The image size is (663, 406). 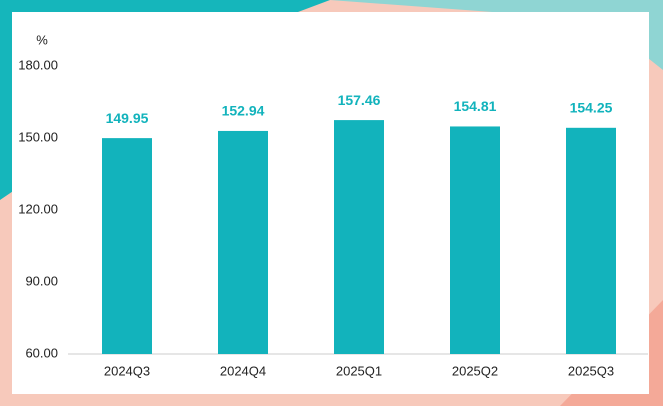 What do you see at coordinates (359, 100) in the screenshot?
I see `value-label: 157.46` at bounding box center [359, 100].